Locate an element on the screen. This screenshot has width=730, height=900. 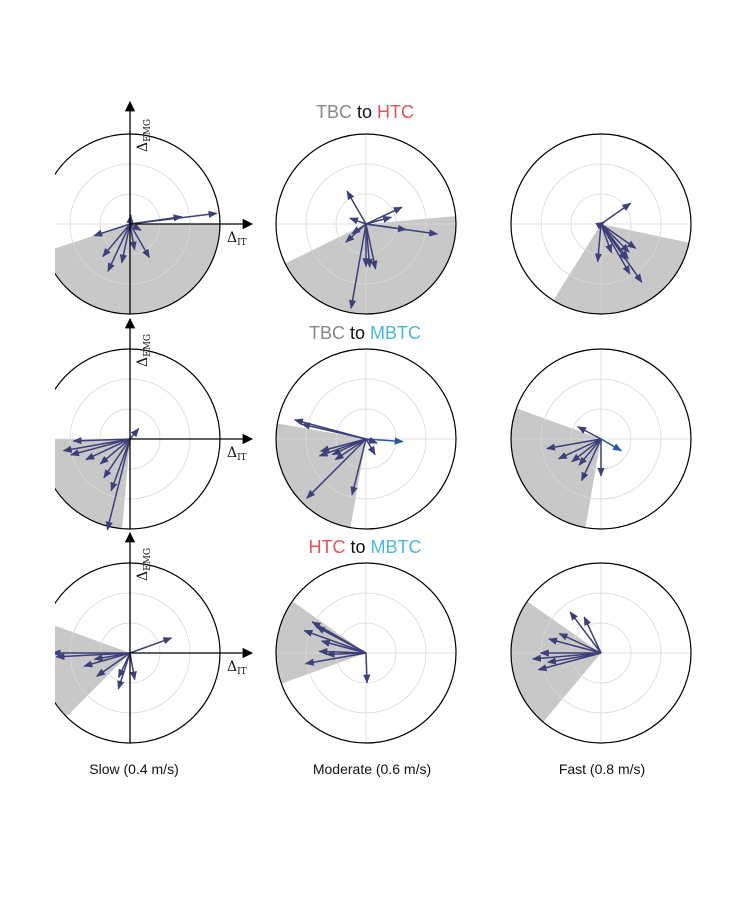
polar-panel-r0-c1 is located at coordinates (366, 224).